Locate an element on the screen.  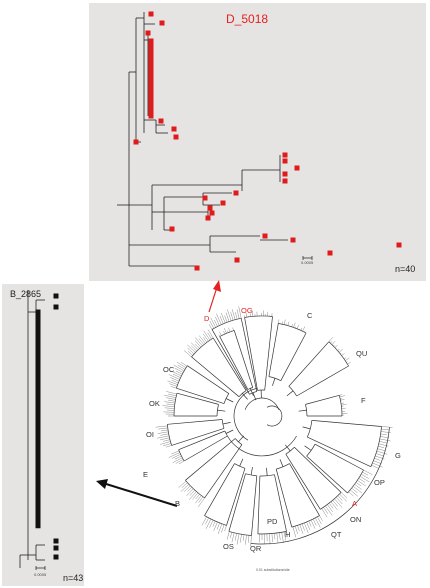
clade-label-f: F is located at coordinates (363, 400).